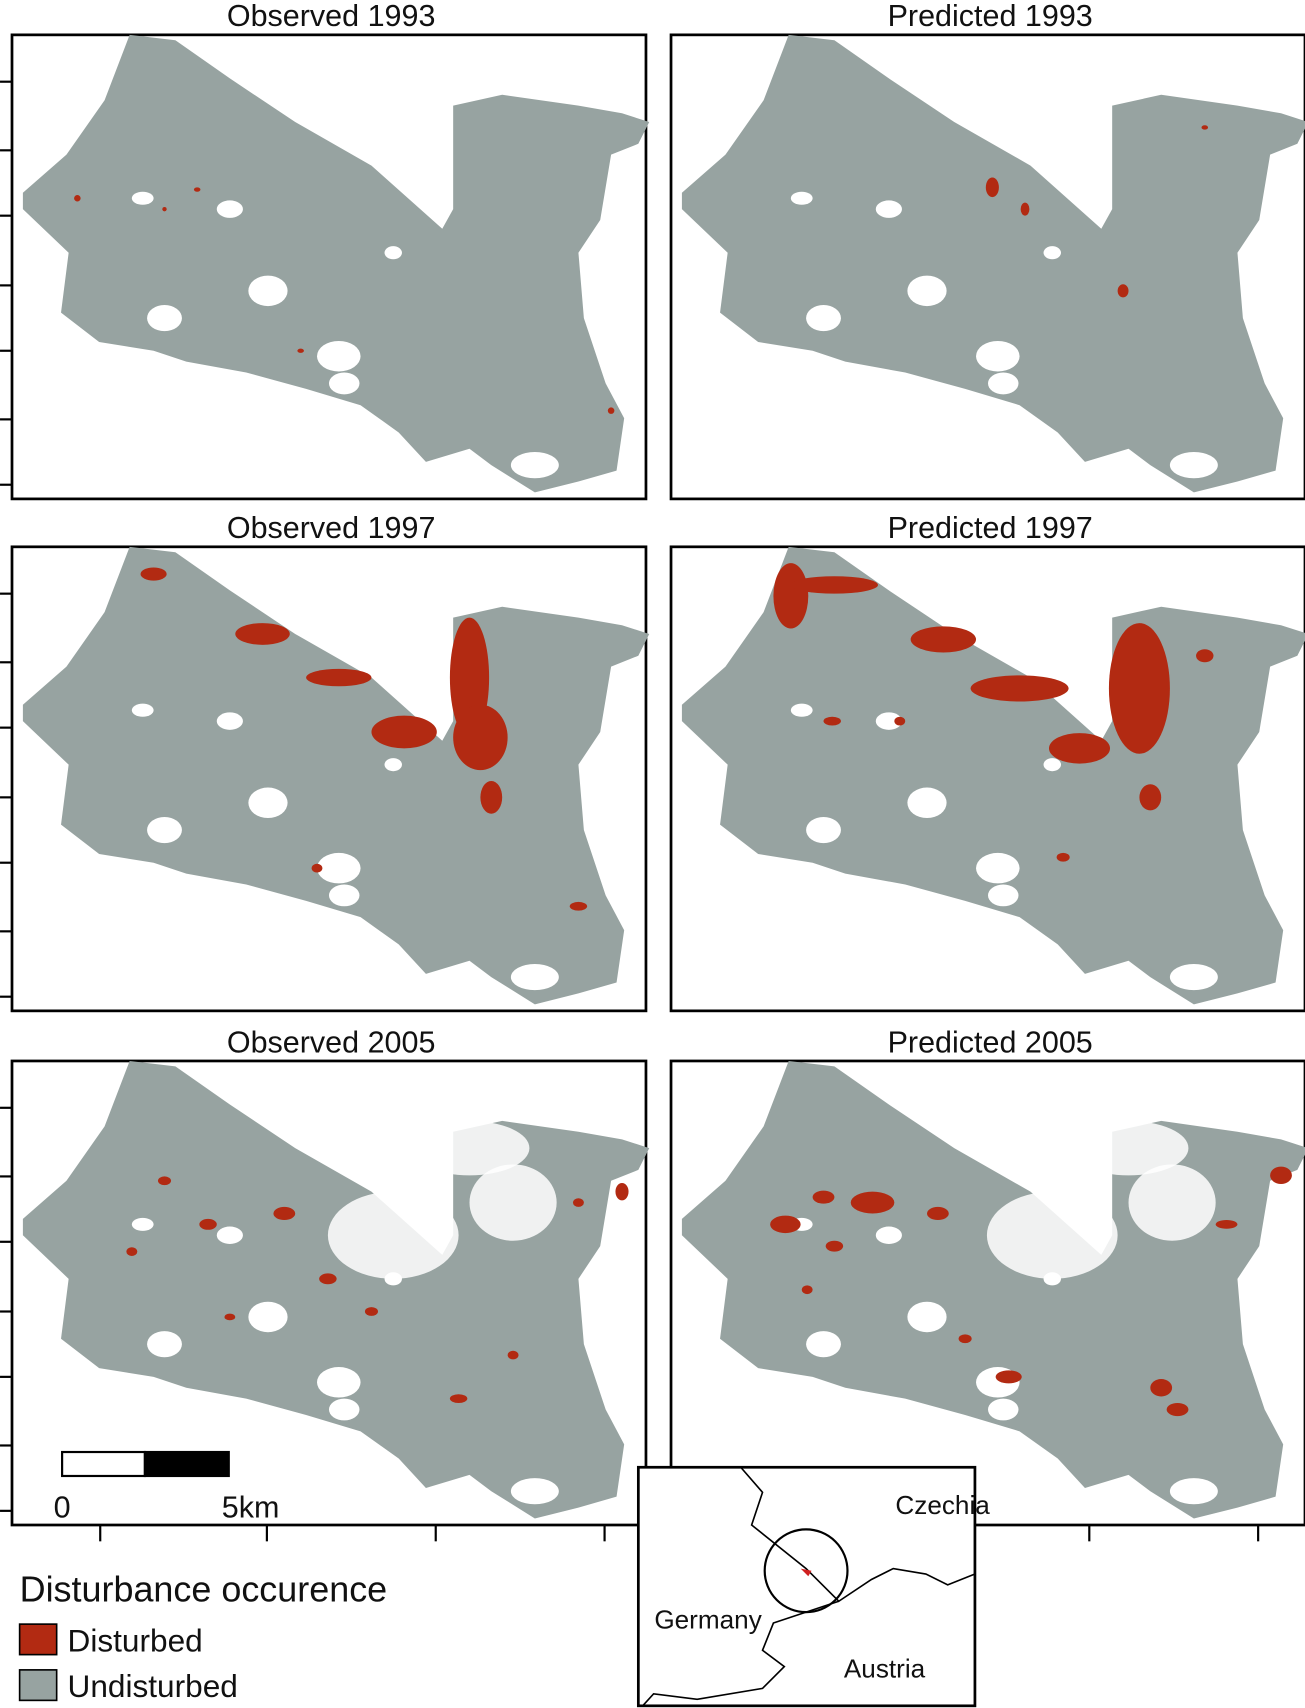 The image size is (1305, 1708). I want to click on map-panel: Observed 2005, so click(325, 1276).